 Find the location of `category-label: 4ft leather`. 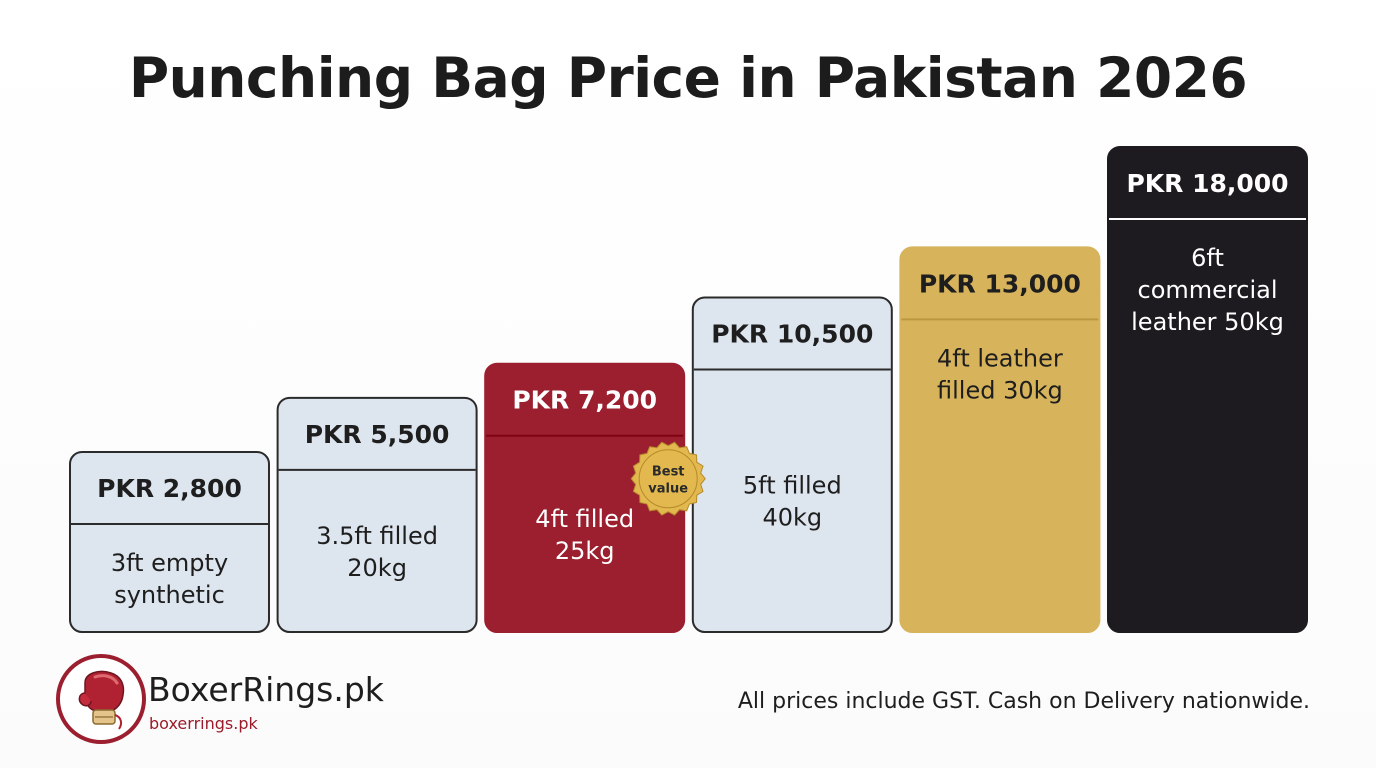

category-label: 4ft leather is located at coordinates (1000, 358).